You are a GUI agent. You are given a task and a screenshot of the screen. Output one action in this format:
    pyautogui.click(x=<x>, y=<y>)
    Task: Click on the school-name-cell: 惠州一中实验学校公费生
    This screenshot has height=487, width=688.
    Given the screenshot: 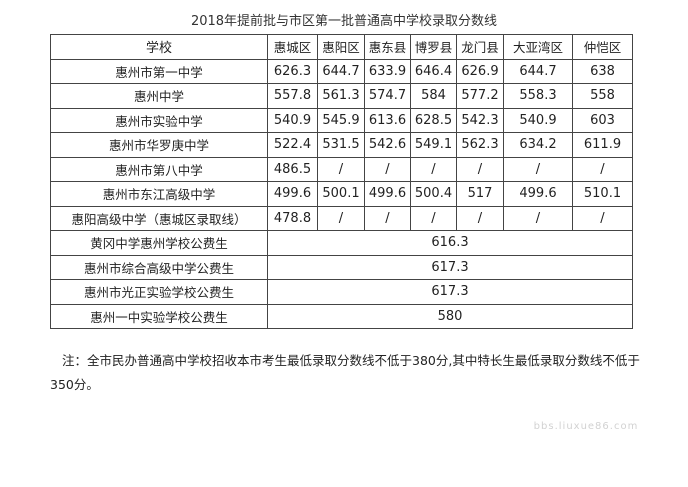 What is the action you would take?
    pyautogui.click(x=159, y=316)
    